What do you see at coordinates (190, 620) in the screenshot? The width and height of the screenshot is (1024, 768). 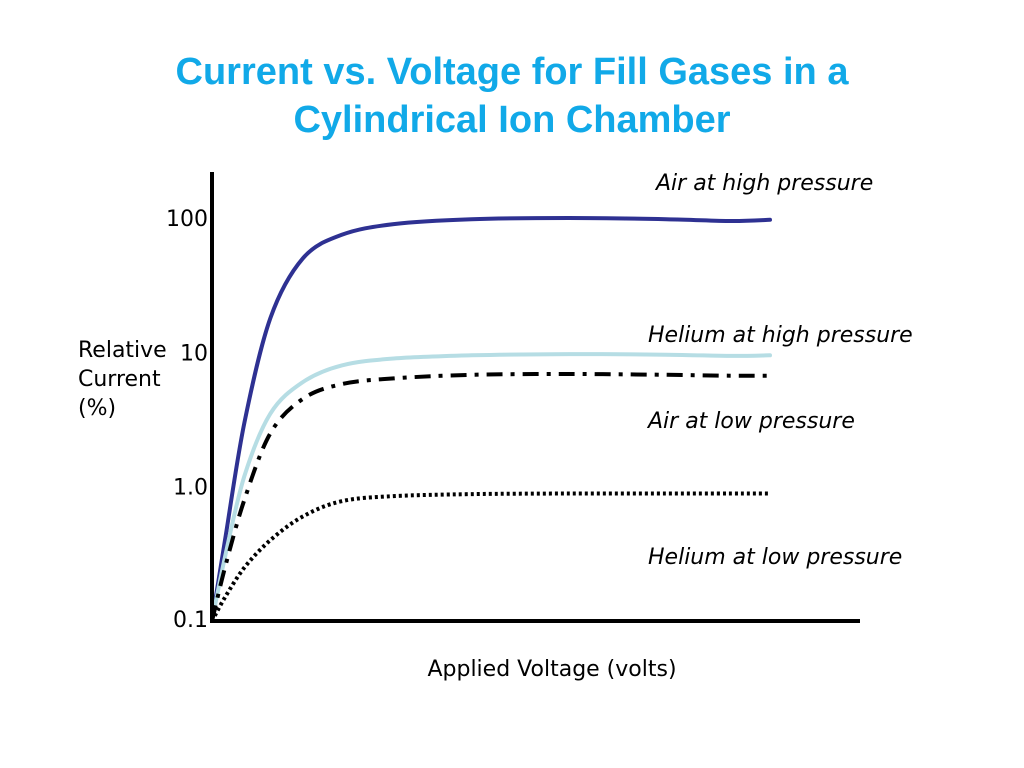 I see `y-tick-label: 0.1` at bounding box center [190, 620].